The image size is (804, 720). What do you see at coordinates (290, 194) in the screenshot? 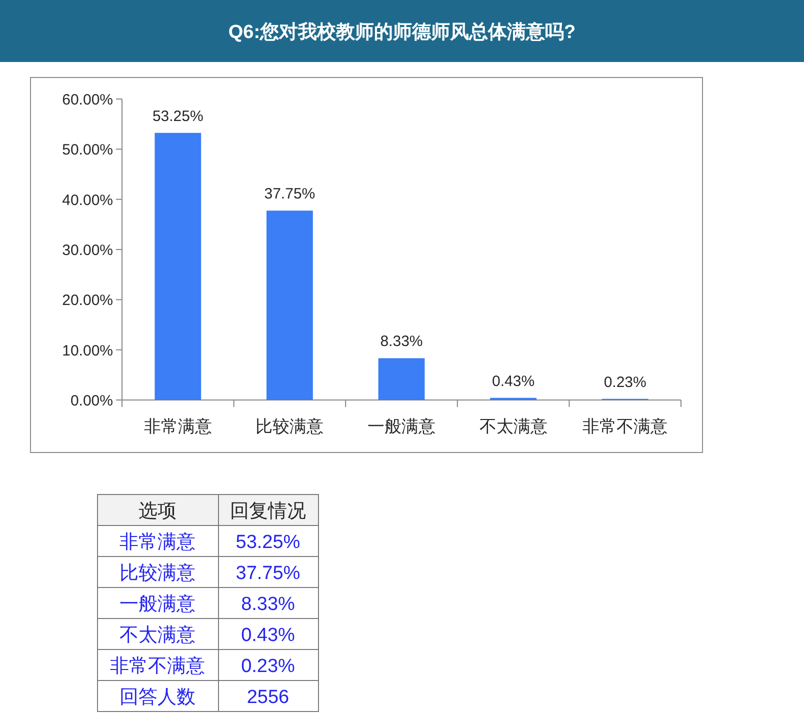
I see `data-label: 37.75%` at bounding box center [290, 194].